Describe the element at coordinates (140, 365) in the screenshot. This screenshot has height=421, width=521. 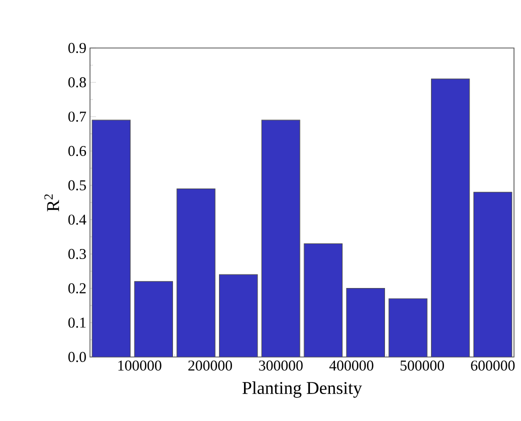
I see `x-tick-label: 100000` at that location.